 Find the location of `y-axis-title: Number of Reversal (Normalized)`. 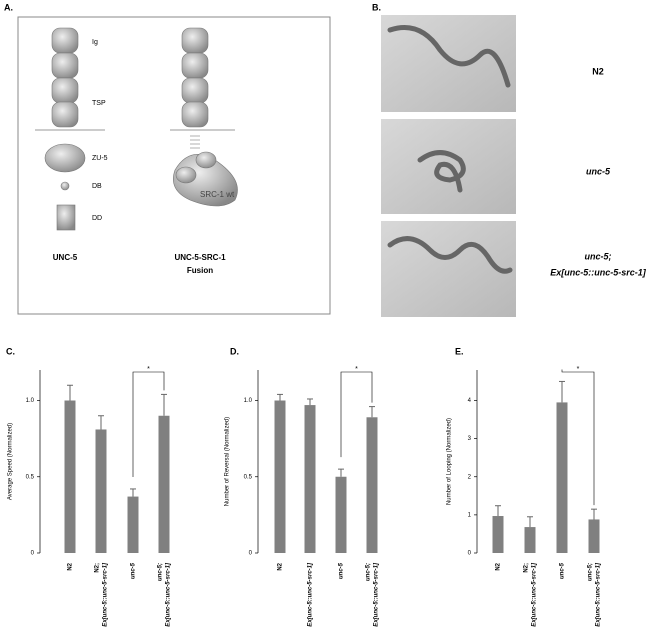

y-axis-title: Number of Reversal (Normalized) is located at coordinates (228, 461).